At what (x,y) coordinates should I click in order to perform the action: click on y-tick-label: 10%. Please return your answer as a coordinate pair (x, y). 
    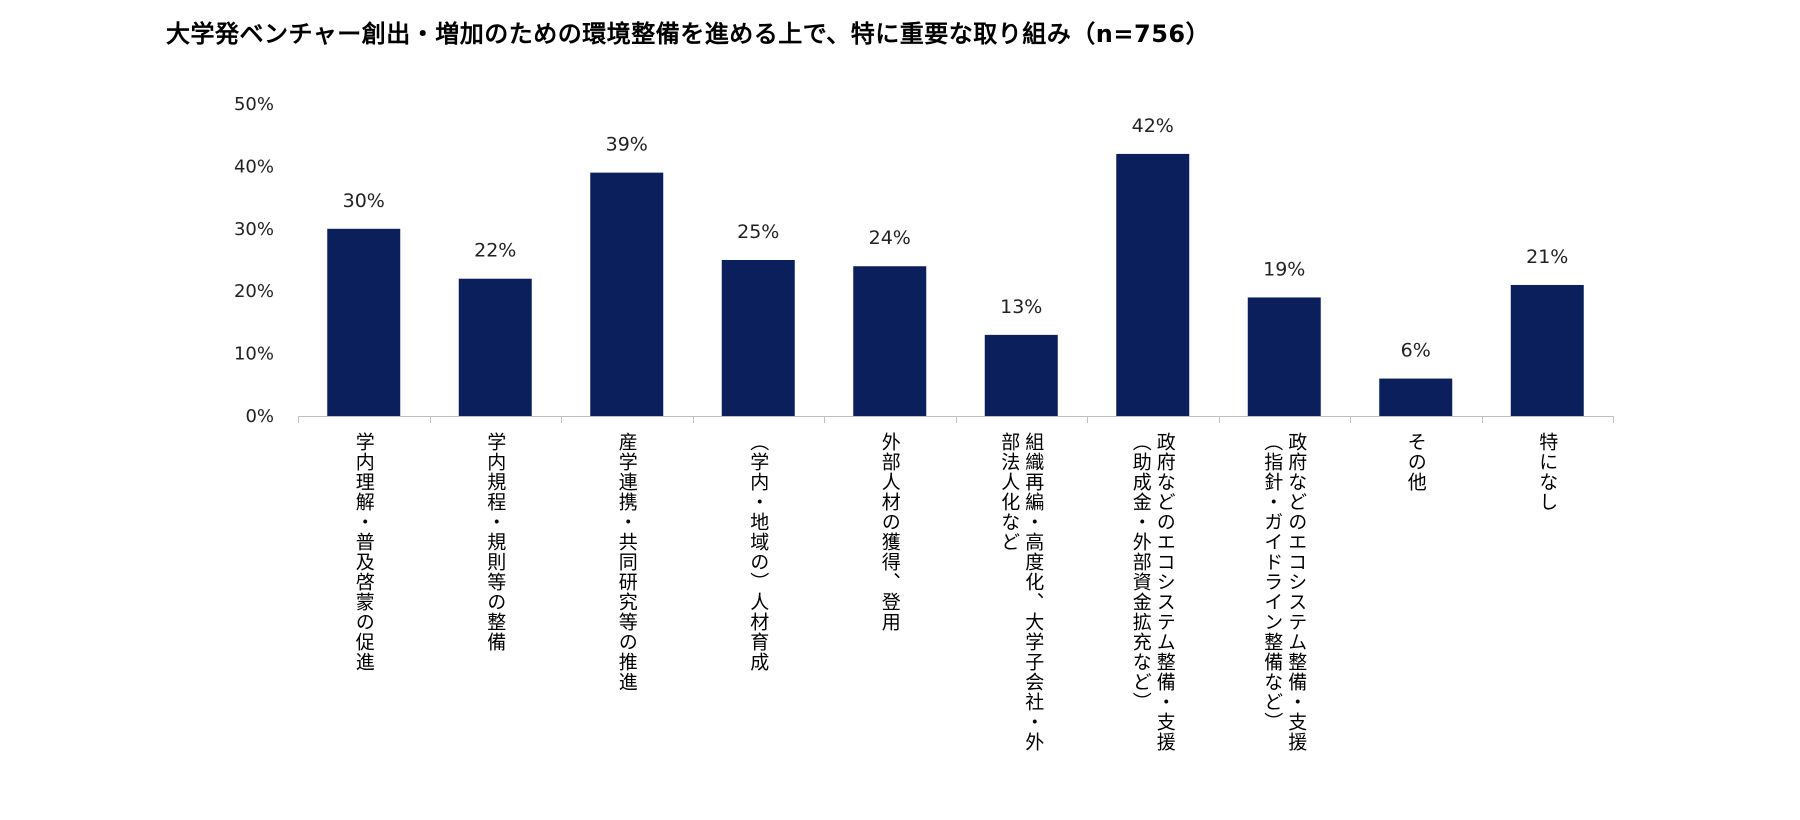
    Looking at the image, I should click on (254, 354).